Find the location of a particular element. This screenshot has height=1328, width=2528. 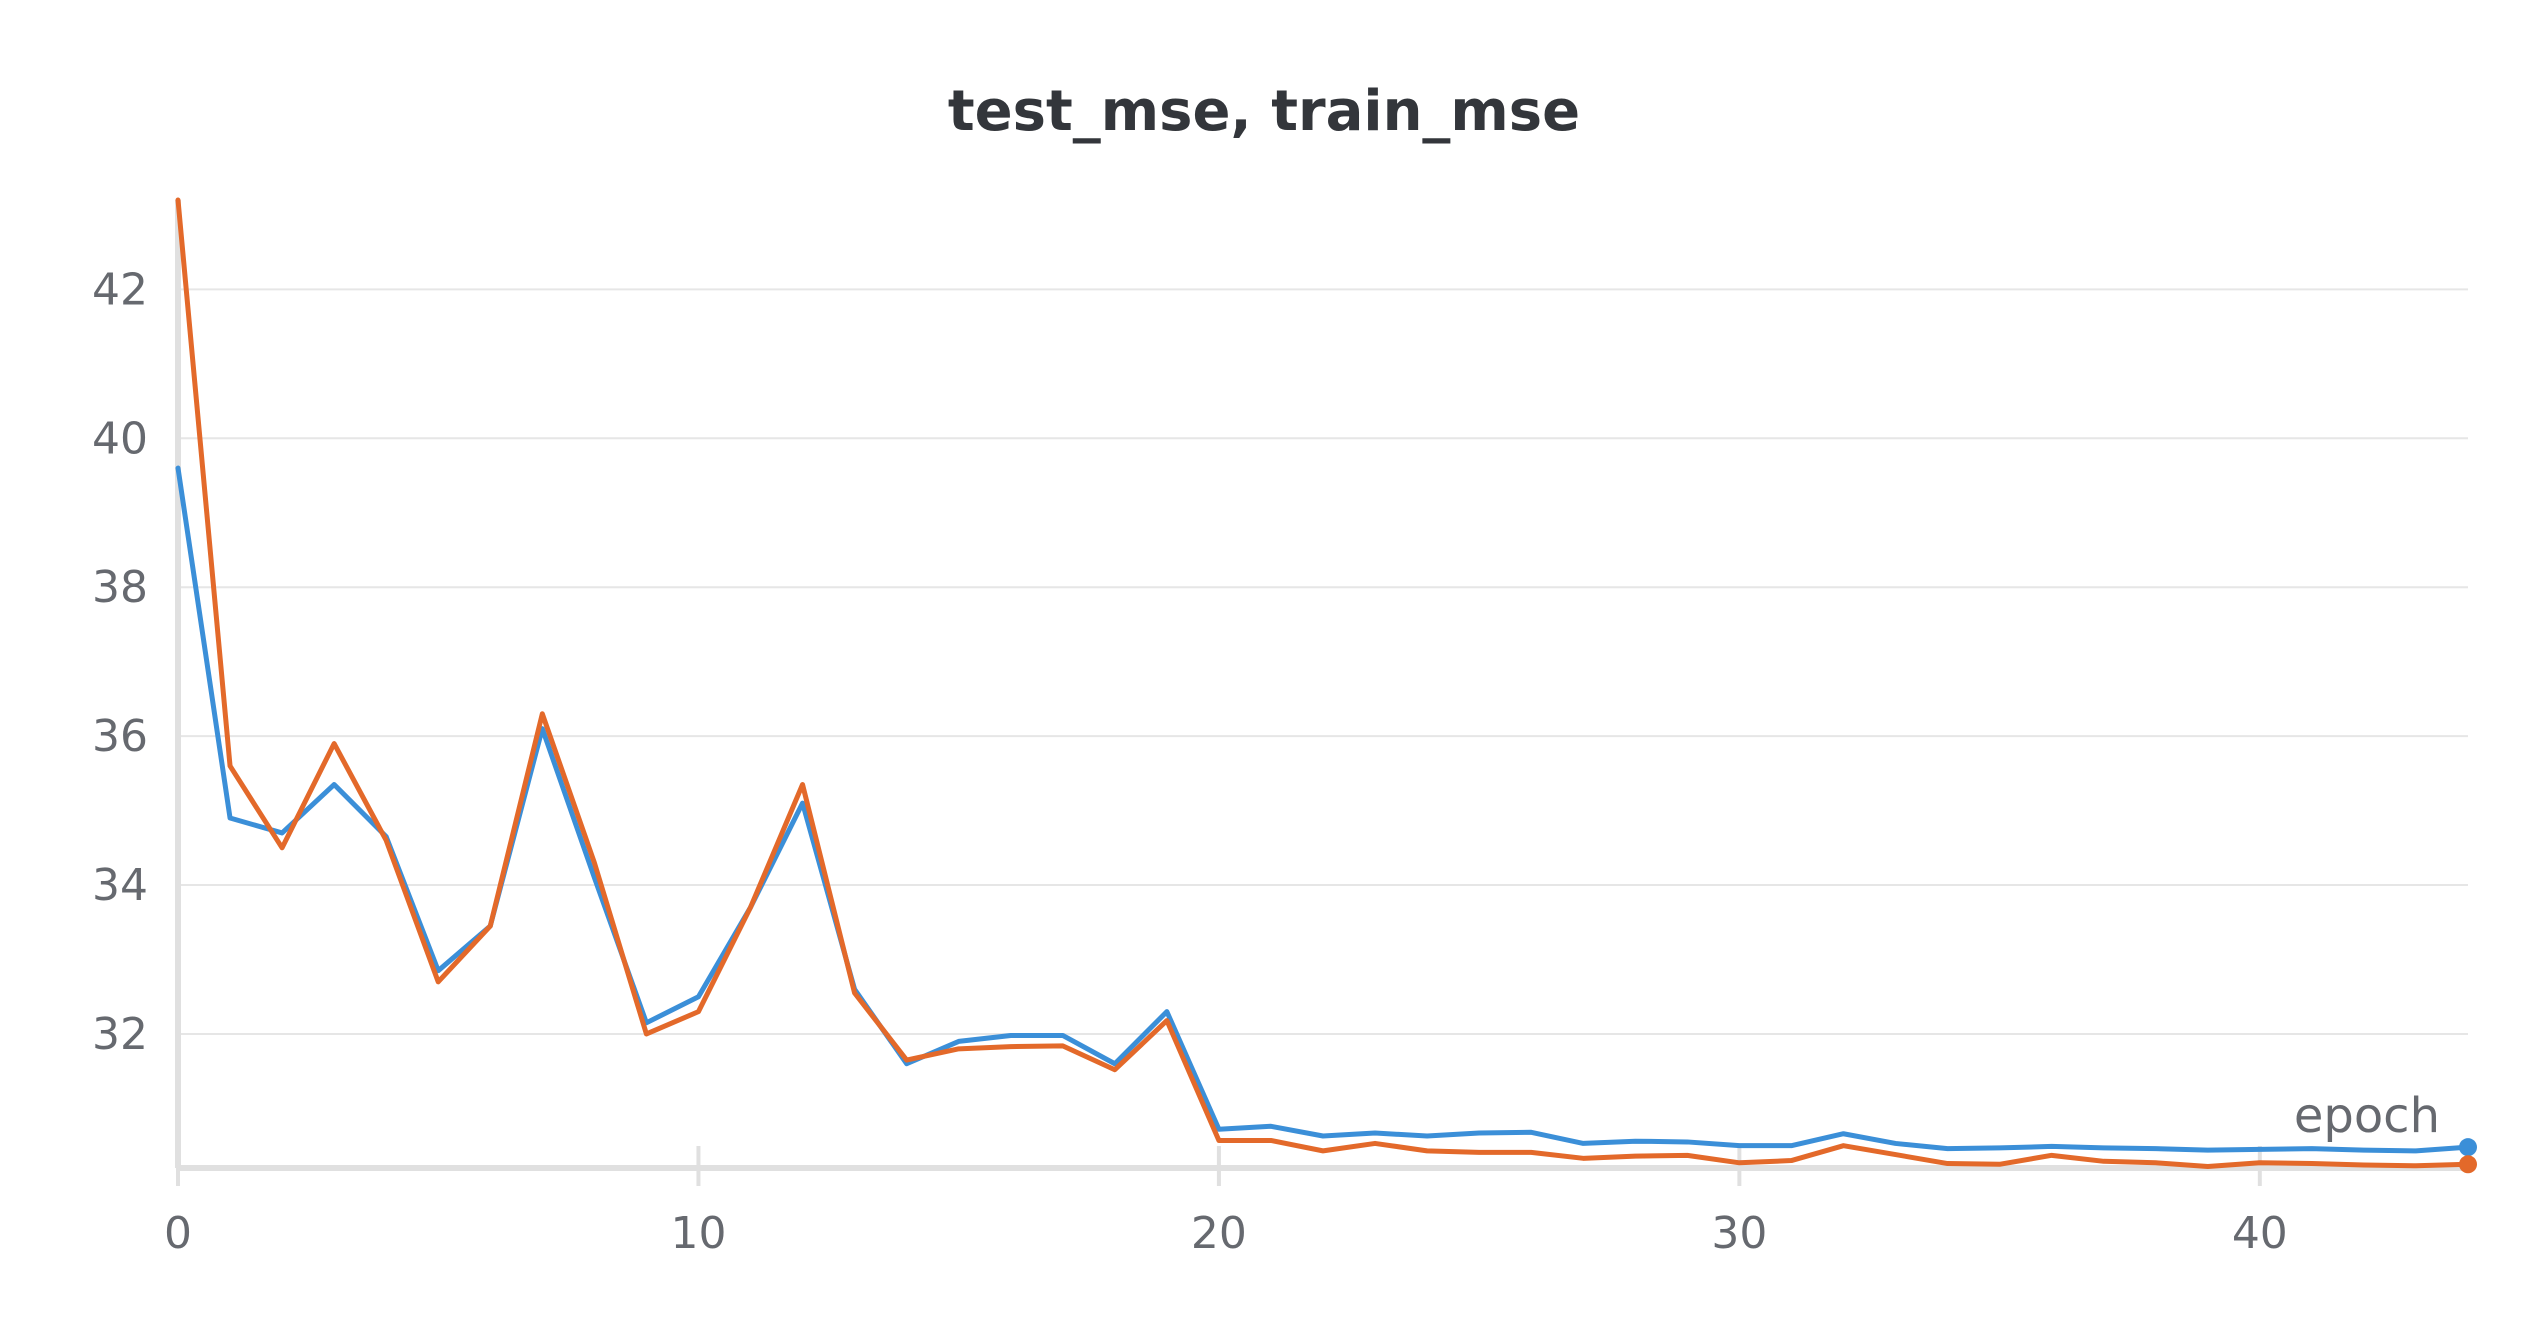

x-tick-label: 40 is located at coordinates (2260, 1233).